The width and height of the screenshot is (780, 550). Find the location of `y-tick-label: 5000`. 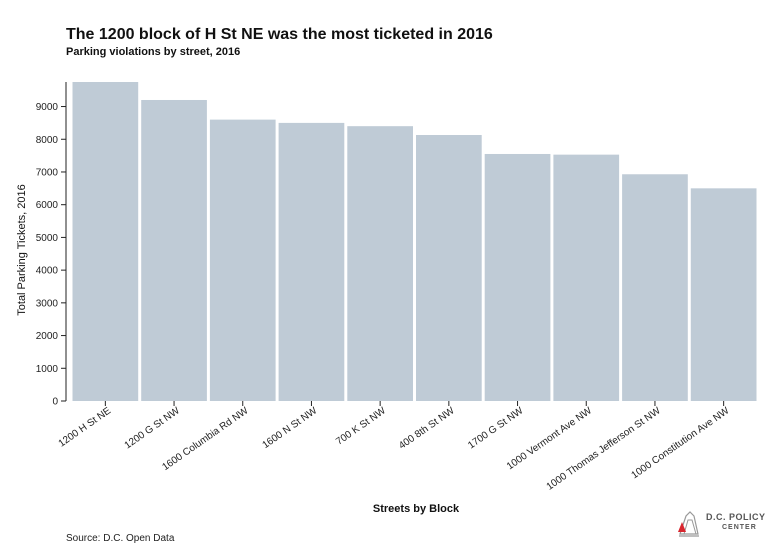

y-tick-label: 5000 is located at coordinates (47, 238).